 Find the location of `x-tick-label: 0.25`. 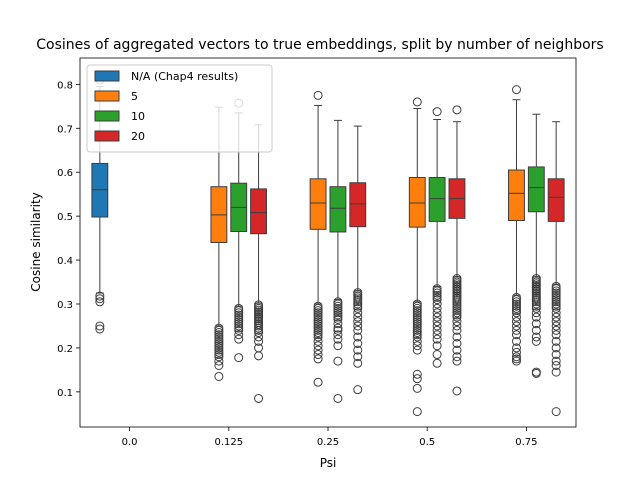

x-tick-label: 0.25 is located at coordinates (328, 442).